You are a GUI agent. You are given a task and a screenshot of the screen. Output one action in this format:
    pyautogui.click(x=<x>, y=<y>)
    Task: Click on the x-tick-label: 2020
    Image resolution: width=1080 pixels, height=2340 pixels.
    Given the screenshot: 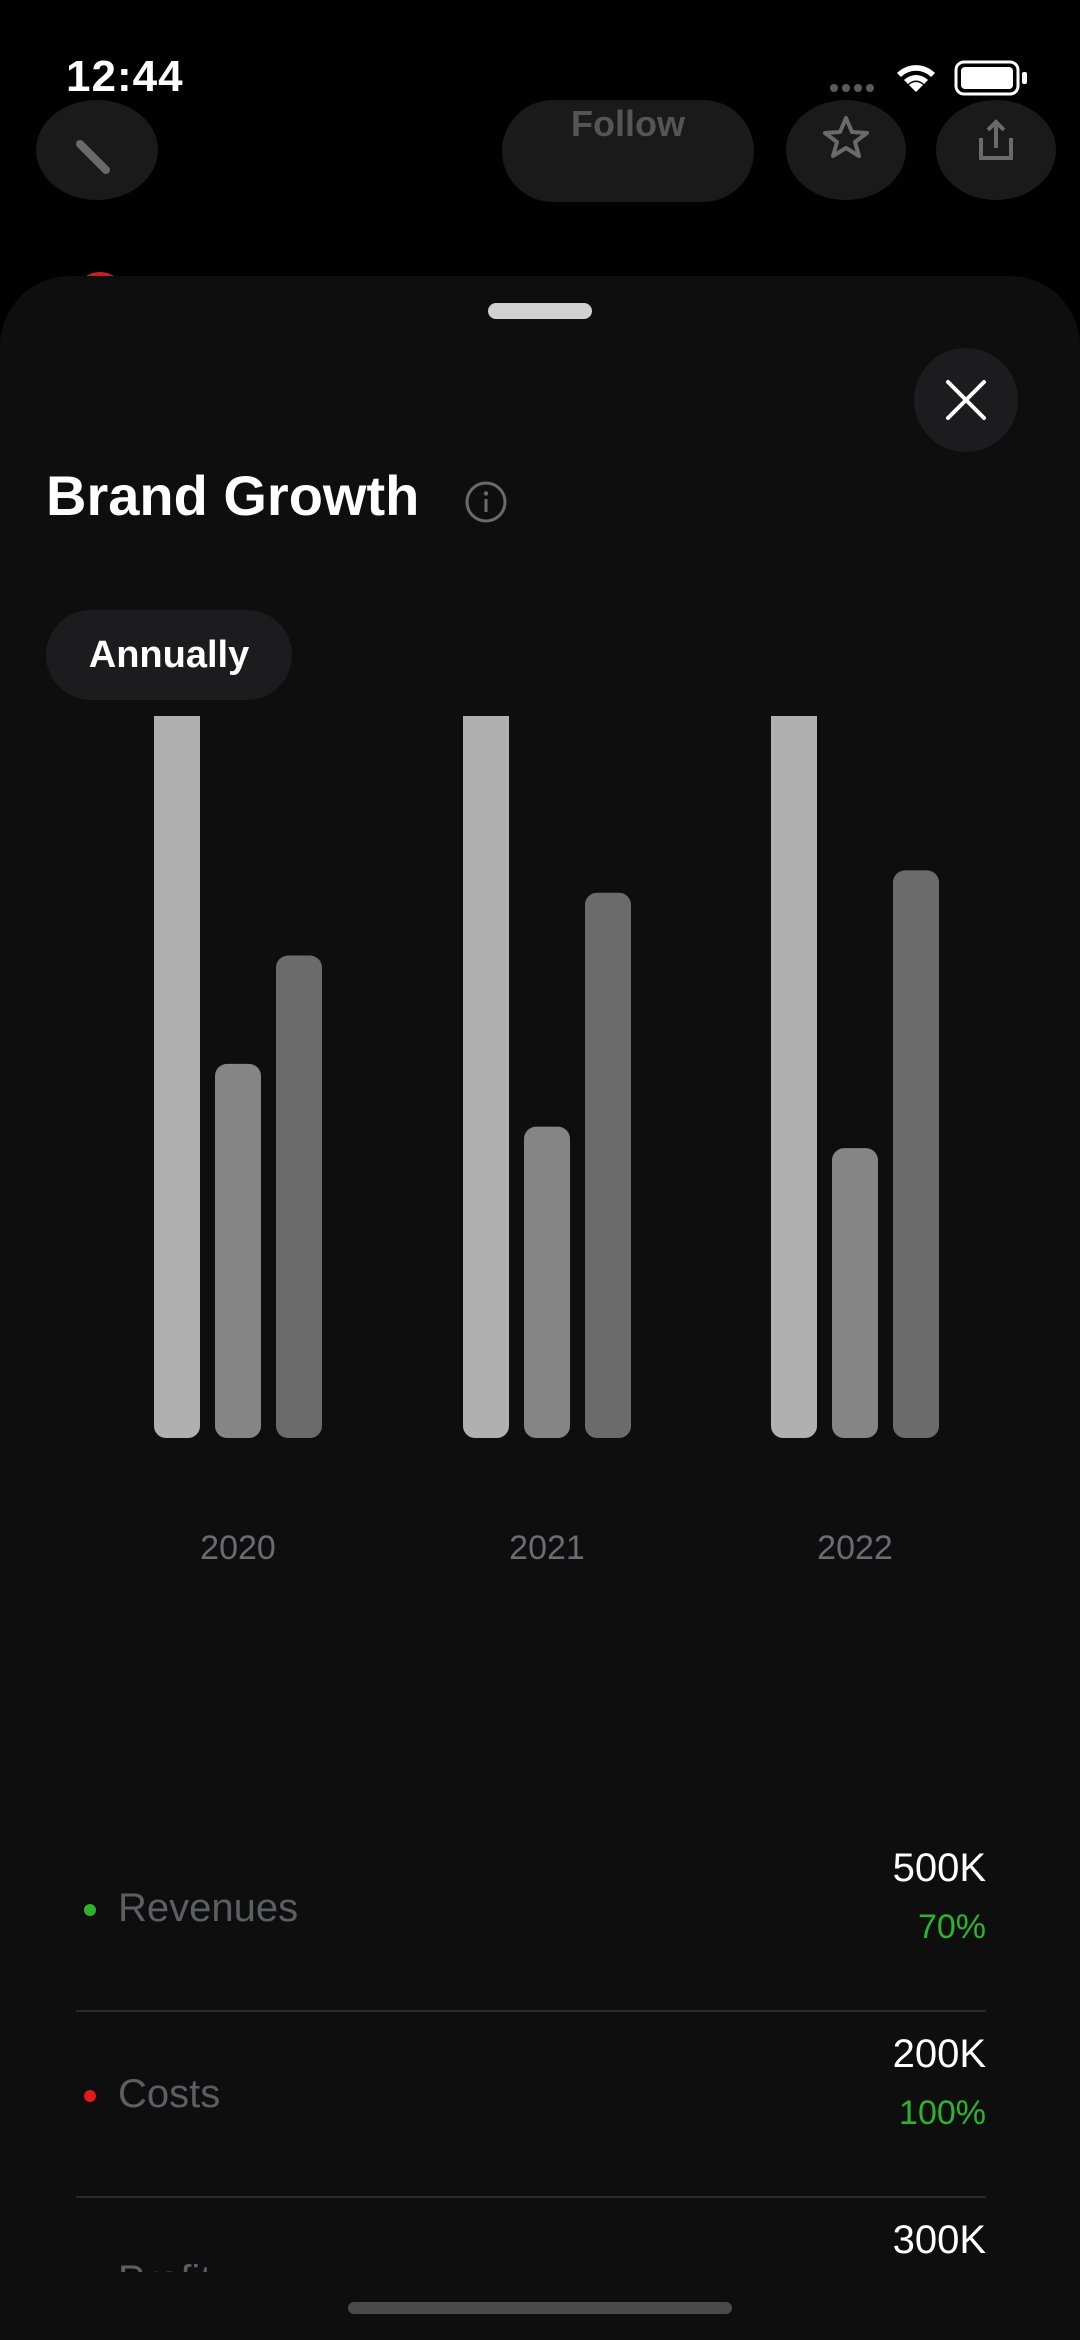 What is the action you would take?
    pyautogui.click(x=238, y=1548)
    